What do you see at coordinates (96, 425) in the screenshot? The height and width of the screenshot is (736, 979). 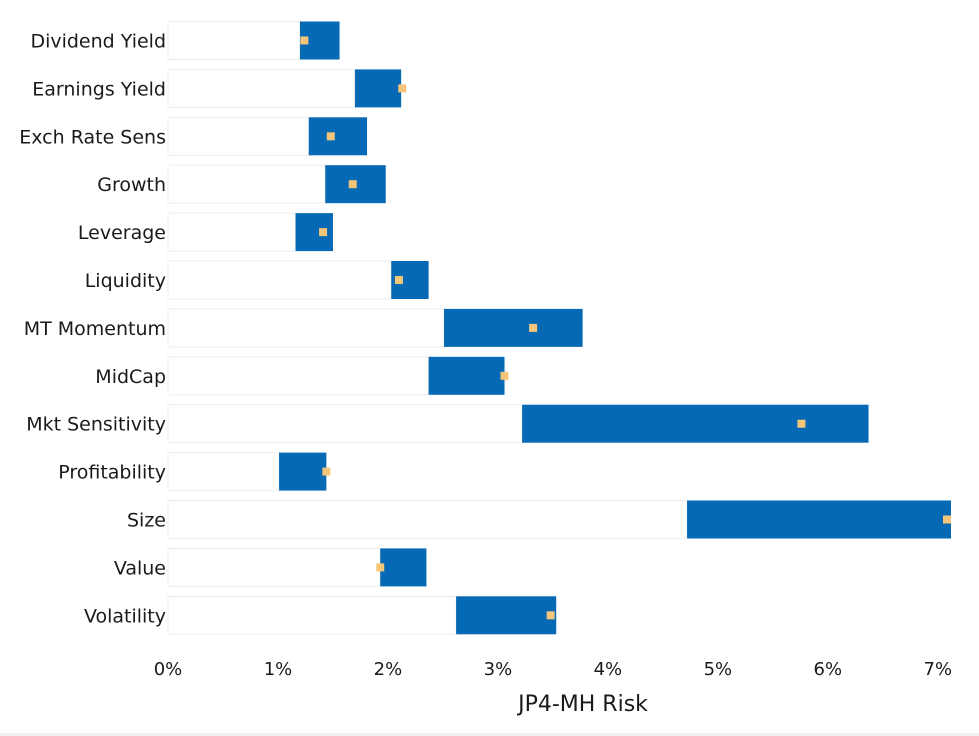 I see `category-label: Mkt Sensitivity` at bounding box center [96, 425].